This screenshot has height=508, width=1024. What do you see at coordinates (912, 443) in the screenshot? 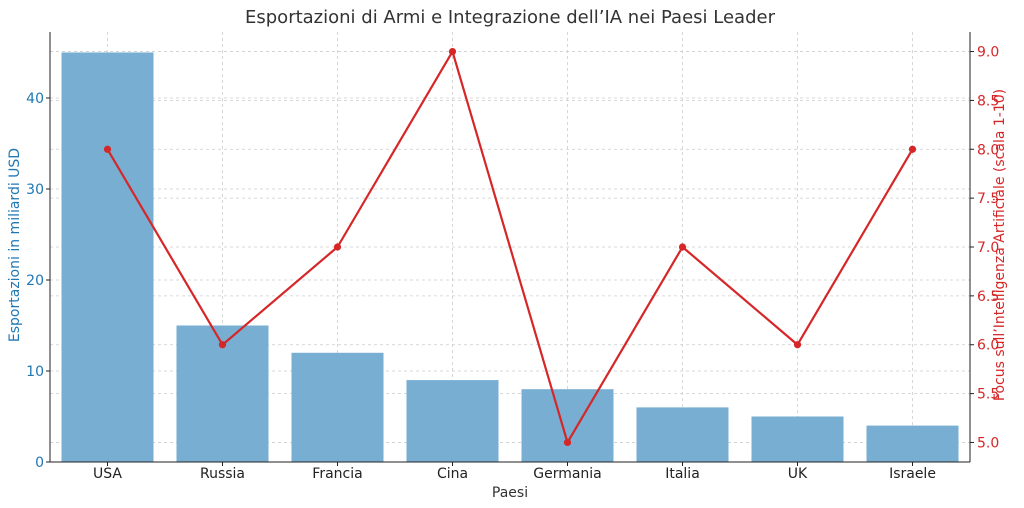
I see `bar-israele` at bounding box center [912, 443].